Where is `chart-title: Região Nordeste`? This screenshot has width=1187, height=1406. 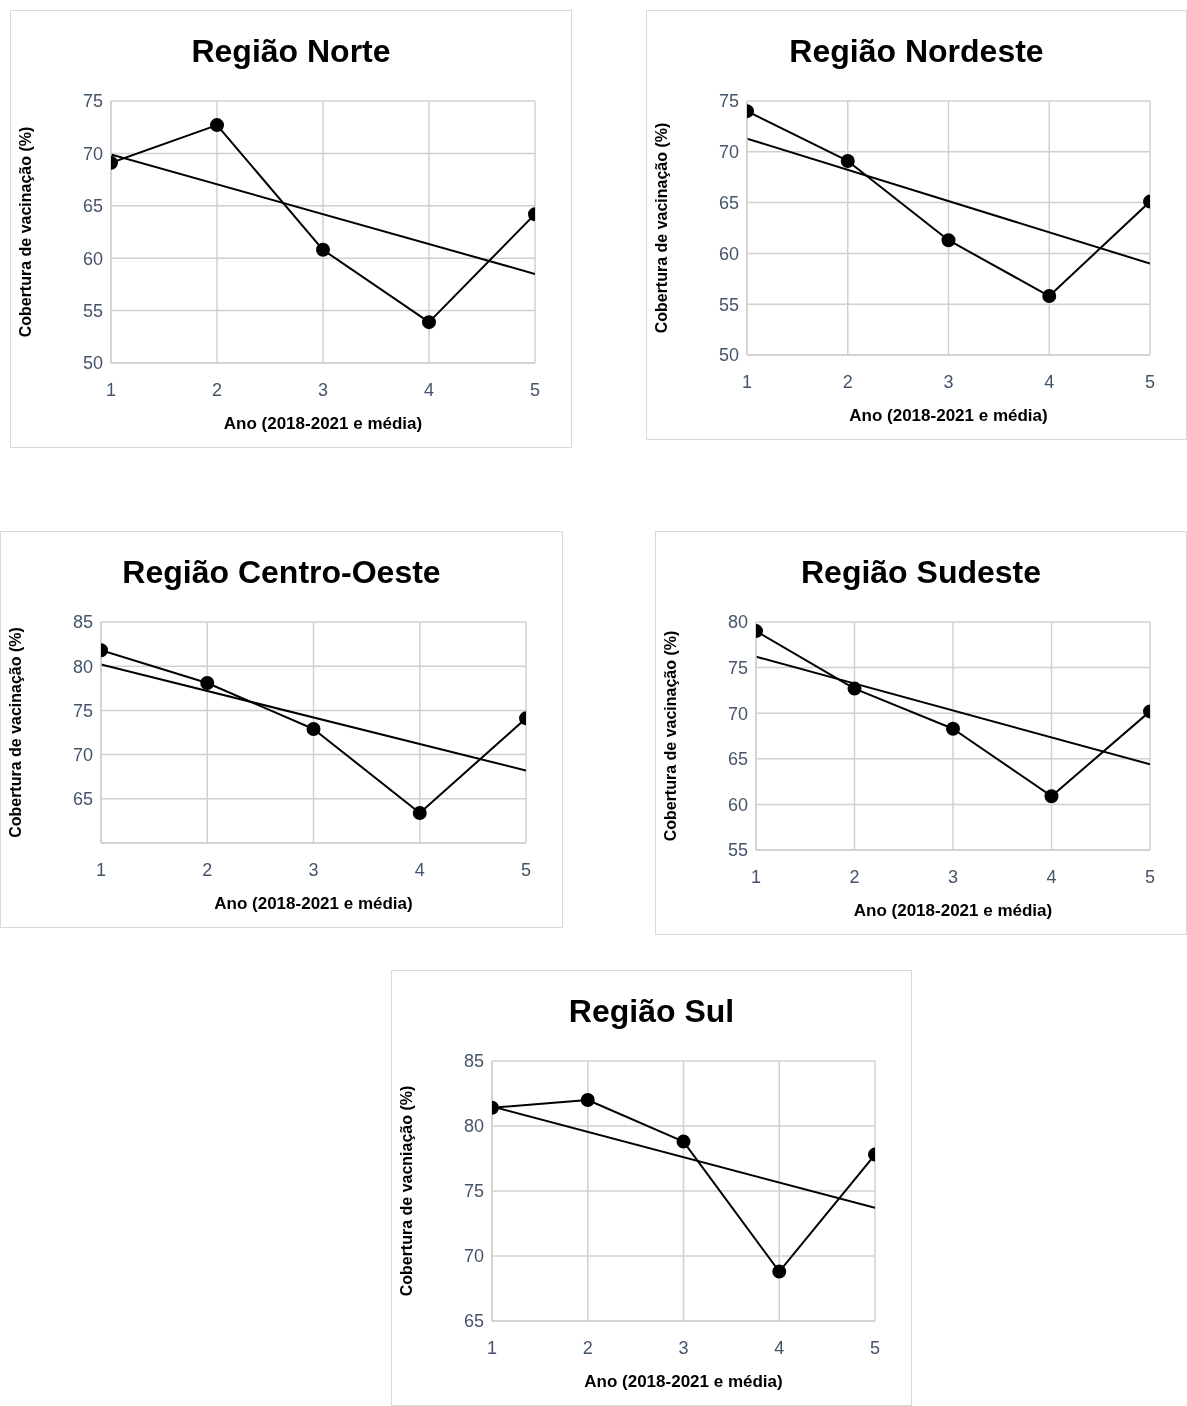
chart-title: Região Nordeste is located at coordinates (916, 51).